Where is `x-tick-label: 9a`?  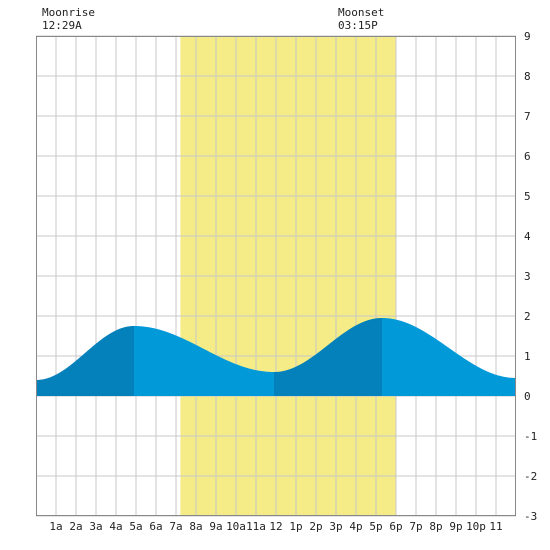 x-tick-label: 9a is located at coordinates (215, 526).